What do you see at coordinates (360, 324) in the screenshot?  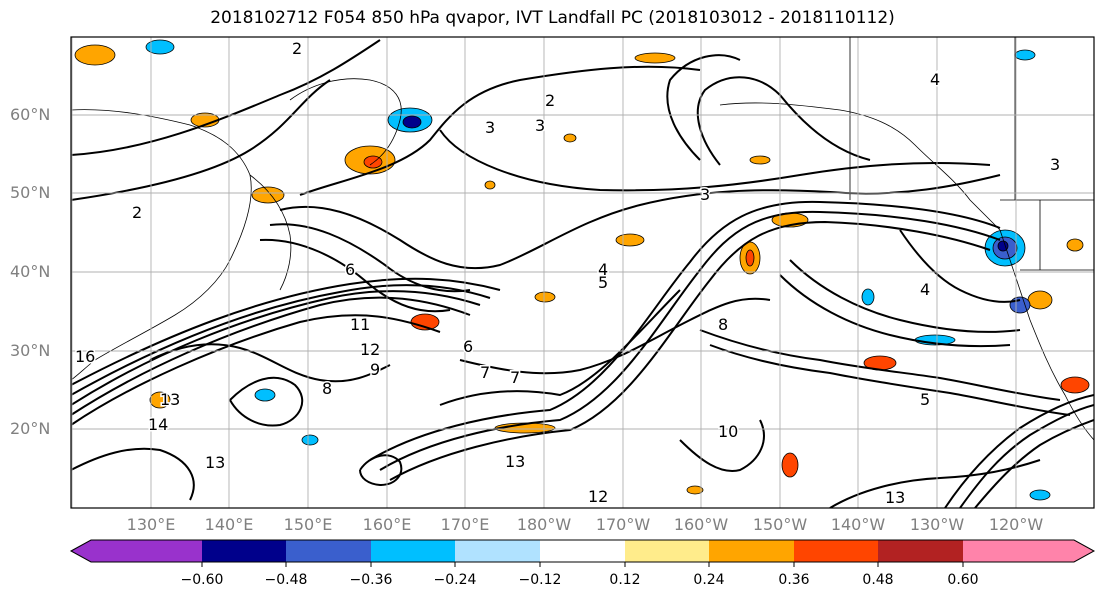 I see `contour-label: 11` at bounding box center [360, 324].